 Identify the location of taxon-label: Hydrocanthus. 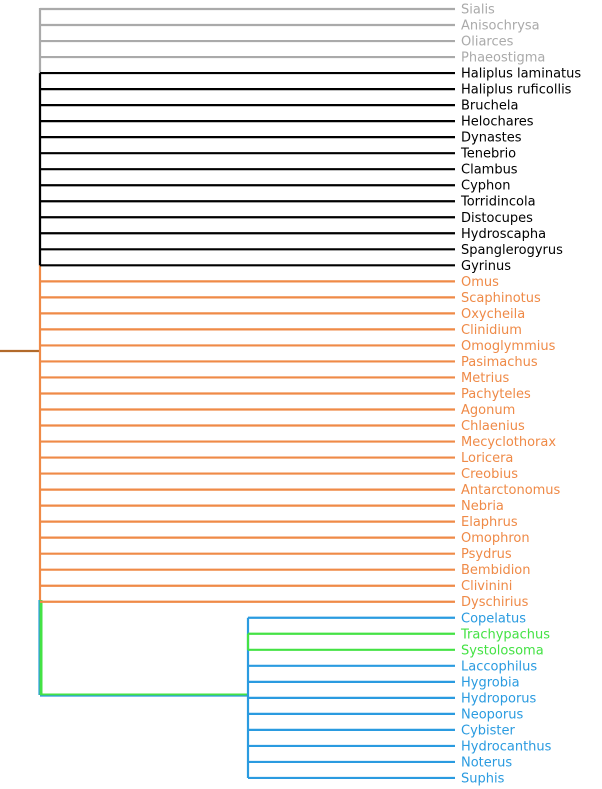
(506, 746).